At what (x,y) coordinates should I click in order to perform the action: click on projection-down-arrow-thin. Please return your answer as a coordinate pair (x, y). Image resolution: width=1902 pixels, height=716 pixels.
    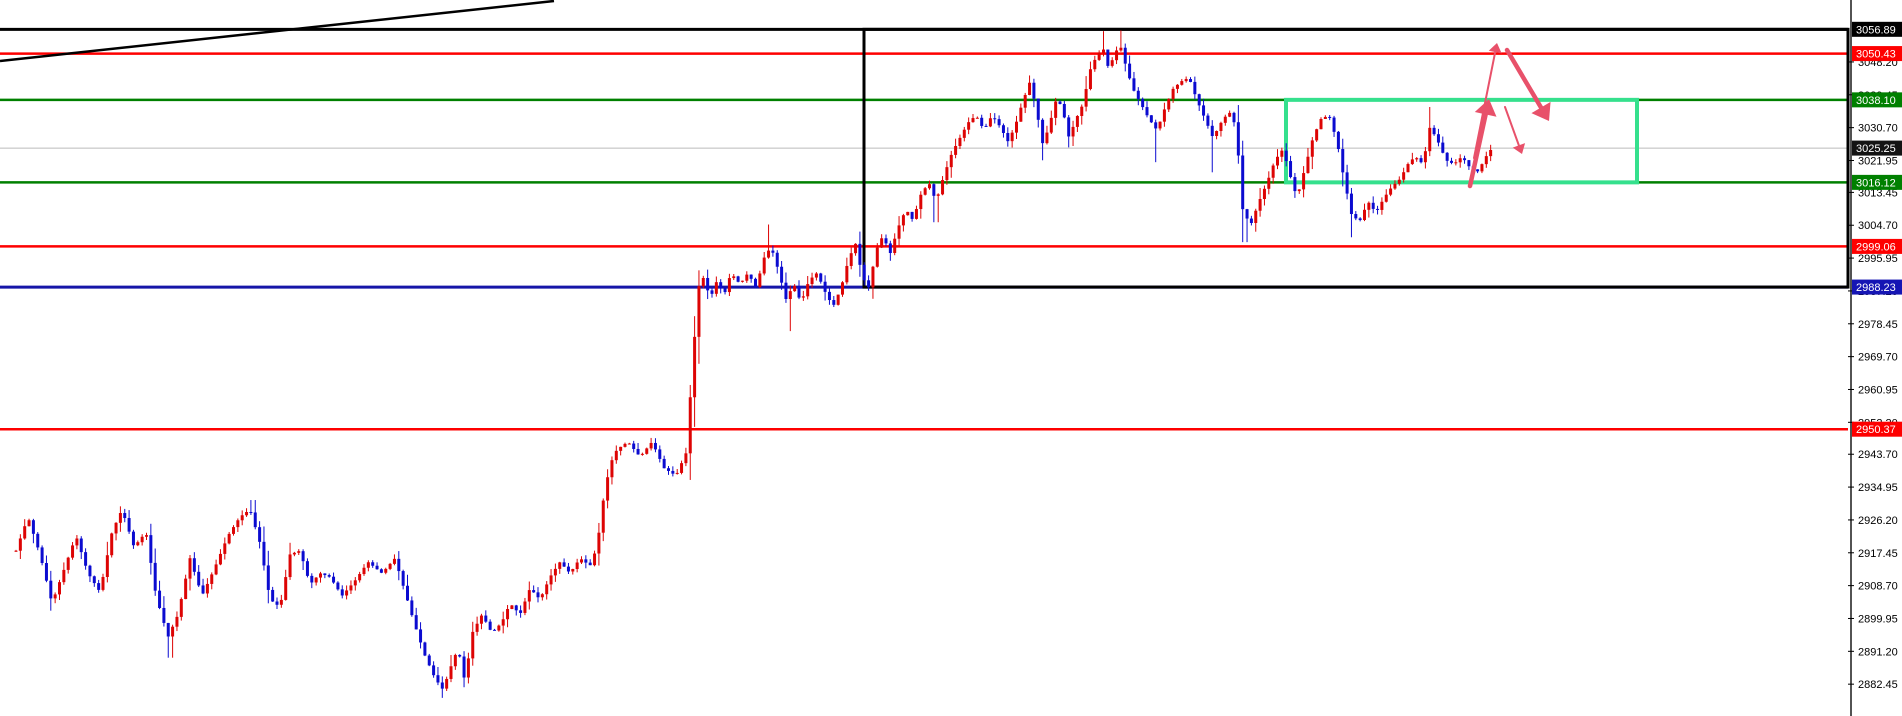
    Looking at the image, I should click on (1515, 130).